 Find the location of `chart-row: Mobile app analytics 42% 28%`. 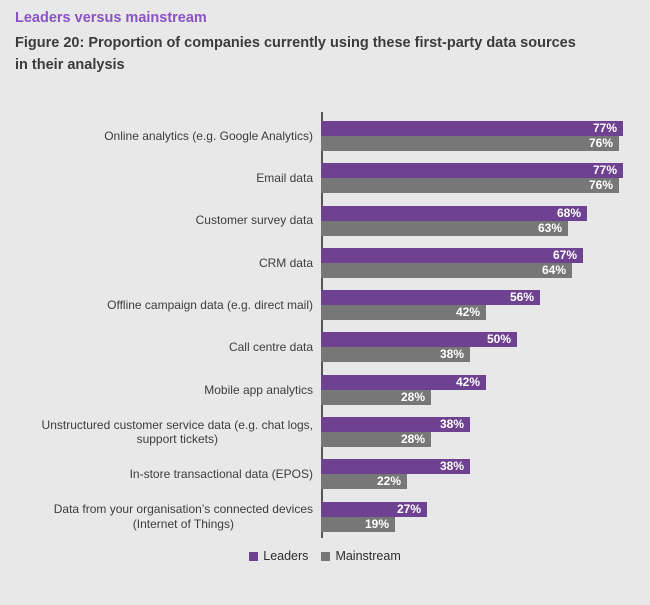

chart-row: Mobile app analytics 42% 28% is located at coordinates (325, 389).